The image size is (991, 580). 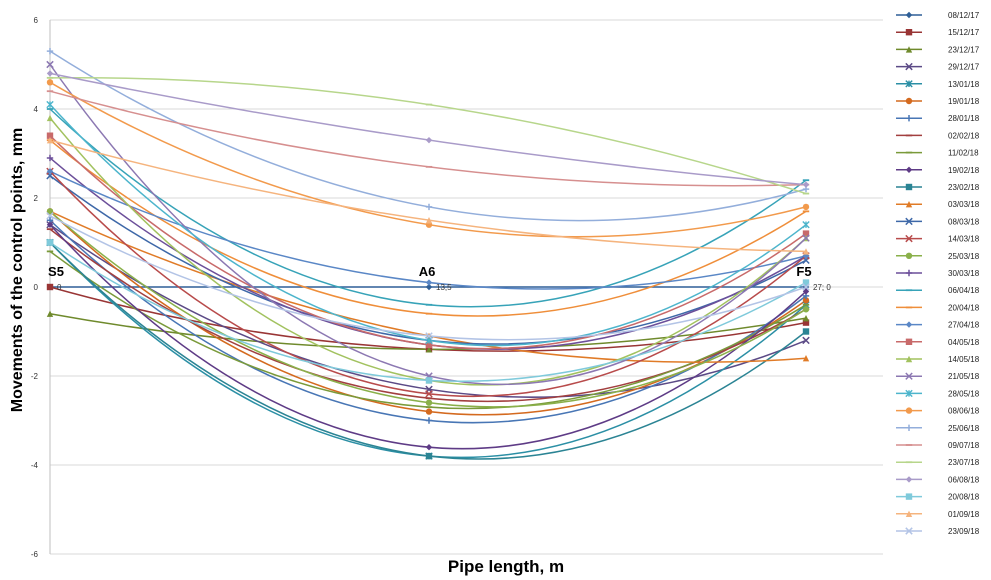 I want to click on y-axis-label: Movements of the control points, mm, so click(x=17, y=270).